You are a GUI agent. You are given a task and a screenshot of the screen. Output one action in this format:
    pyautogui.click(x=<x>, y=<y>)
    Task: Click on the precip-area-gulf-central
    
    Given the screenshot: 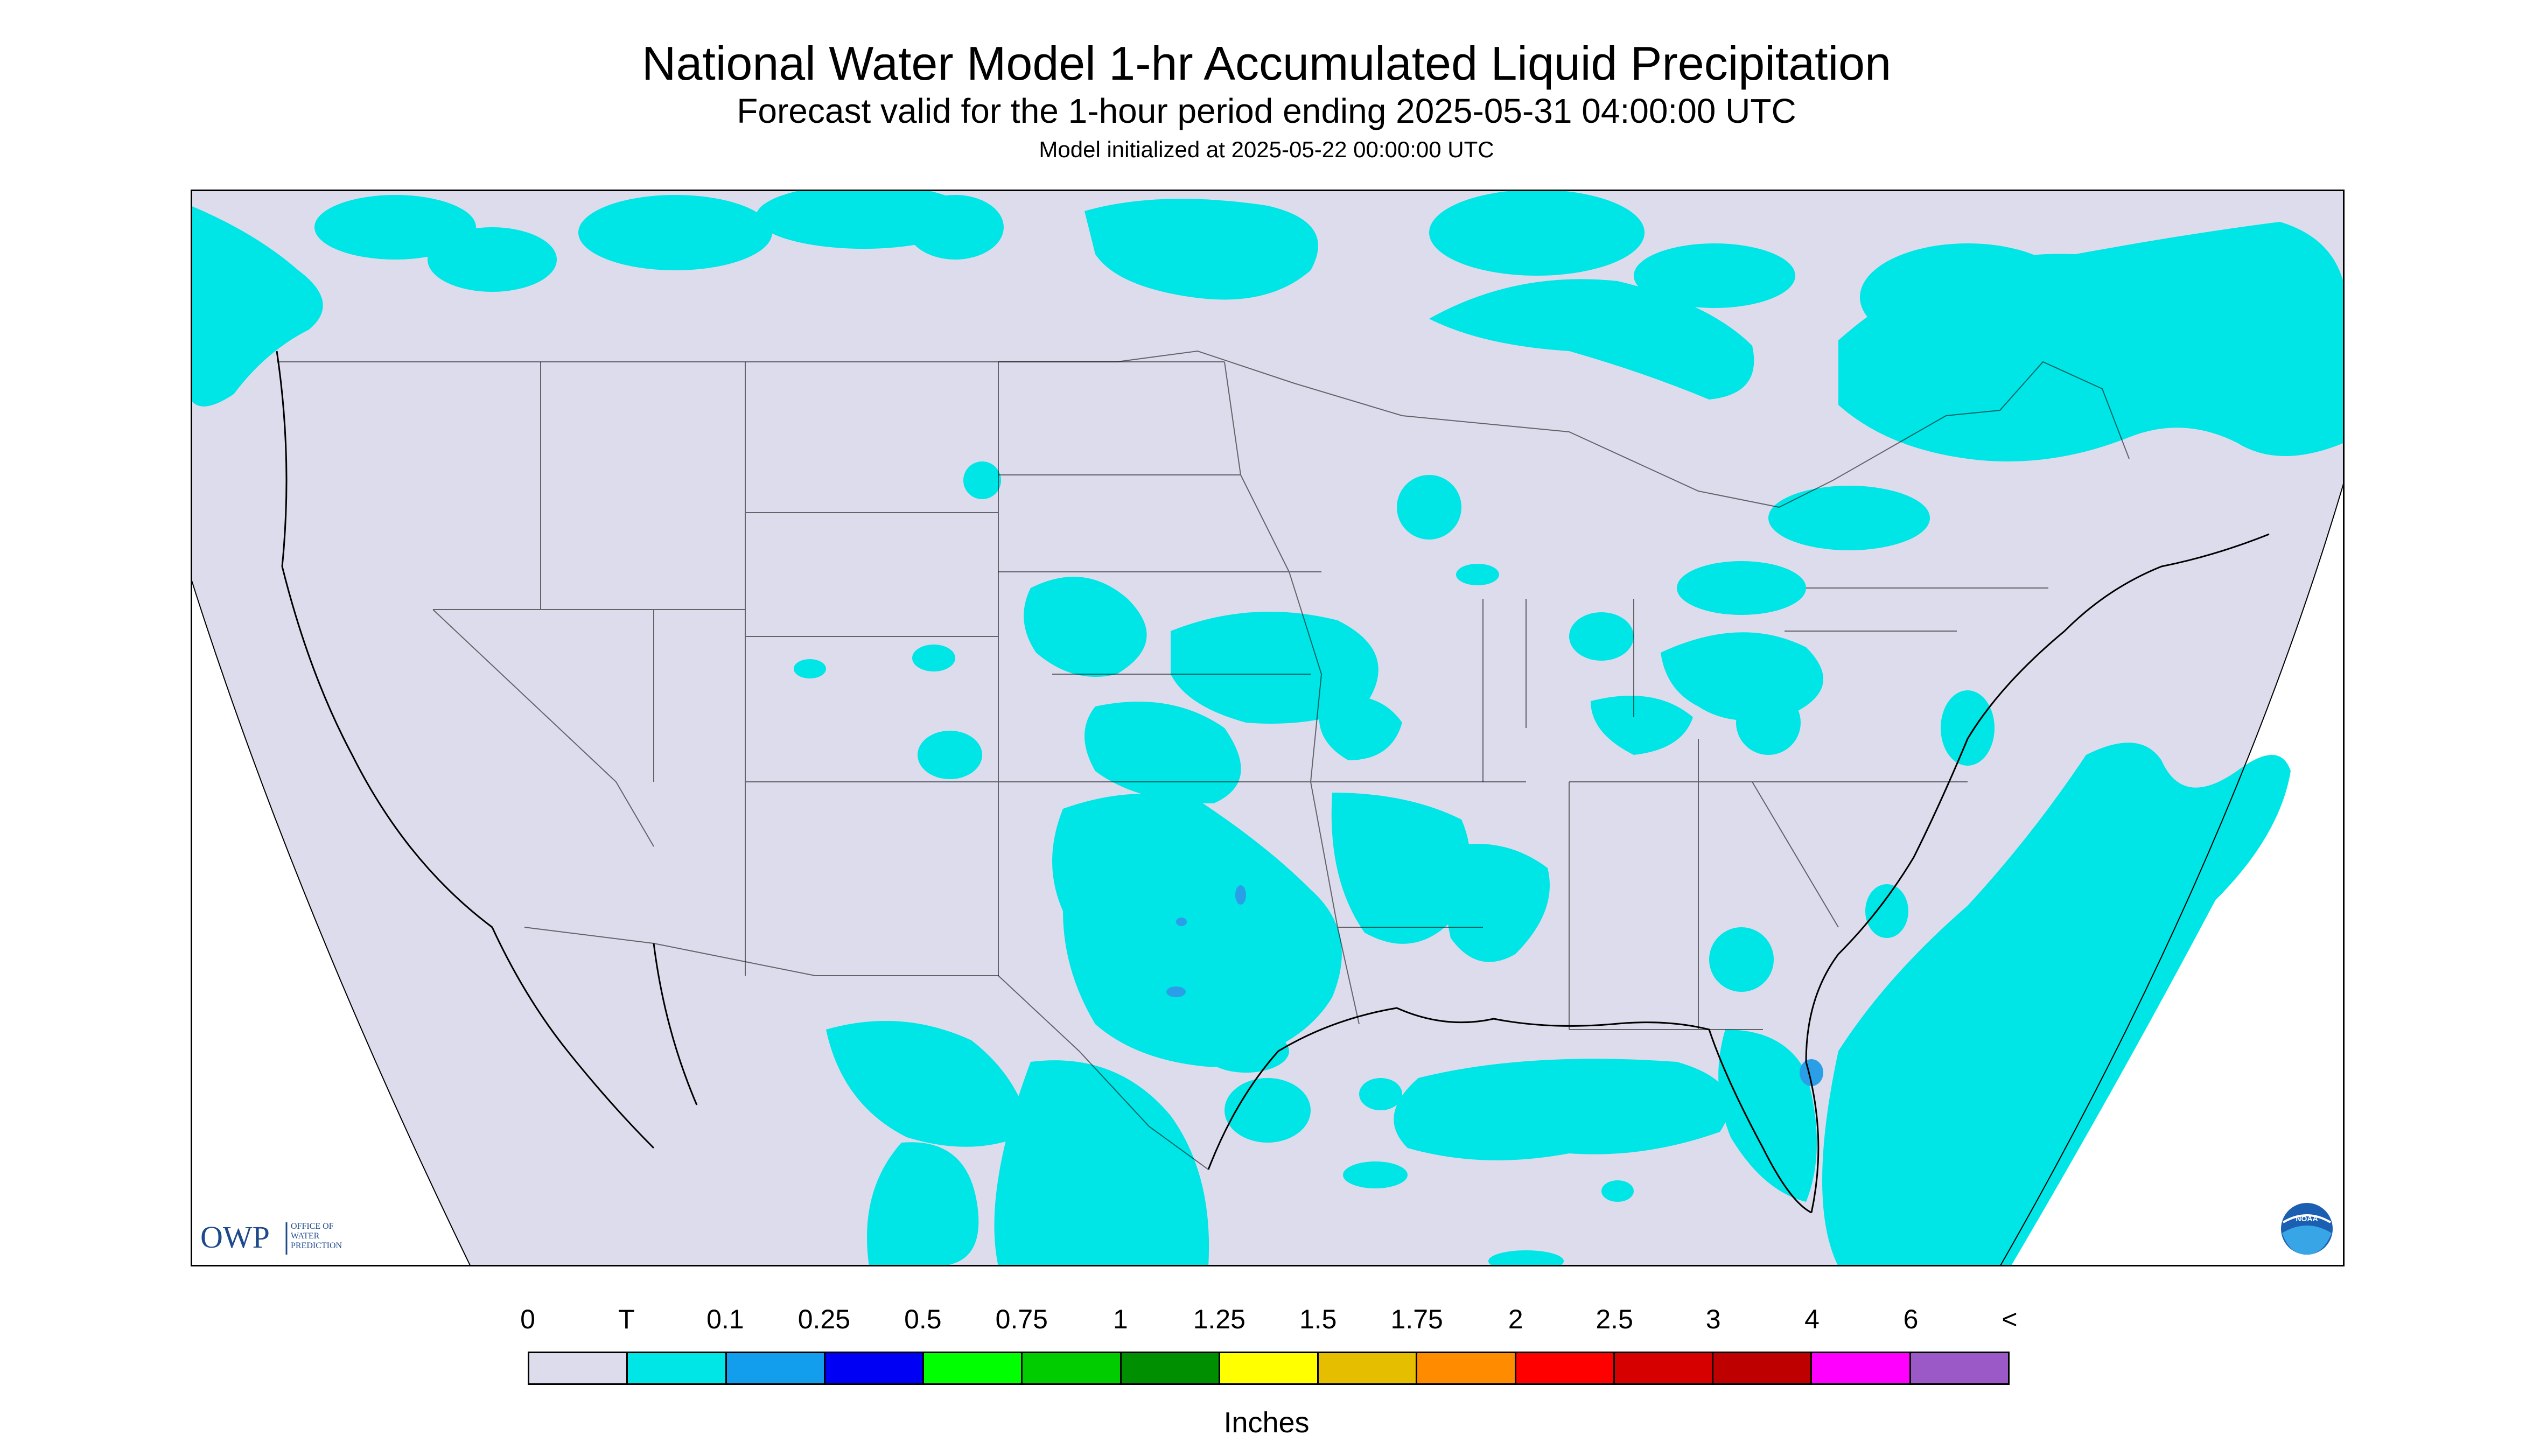 What is the action you would take?
    pyautogui.click(x=1562, y=1109)
    